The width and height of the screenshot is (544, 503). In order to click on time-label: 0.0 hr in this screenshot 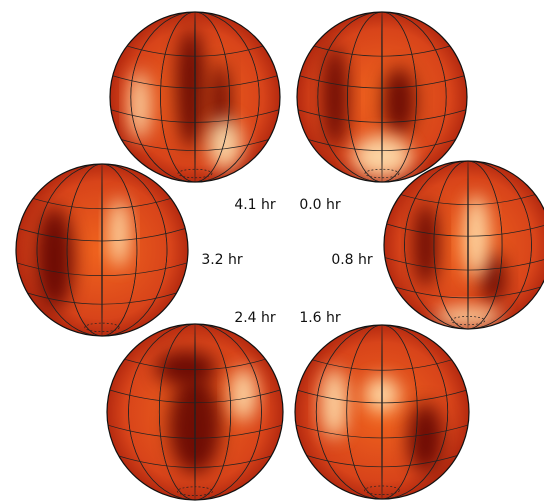, I will do `click(320, 205)`.